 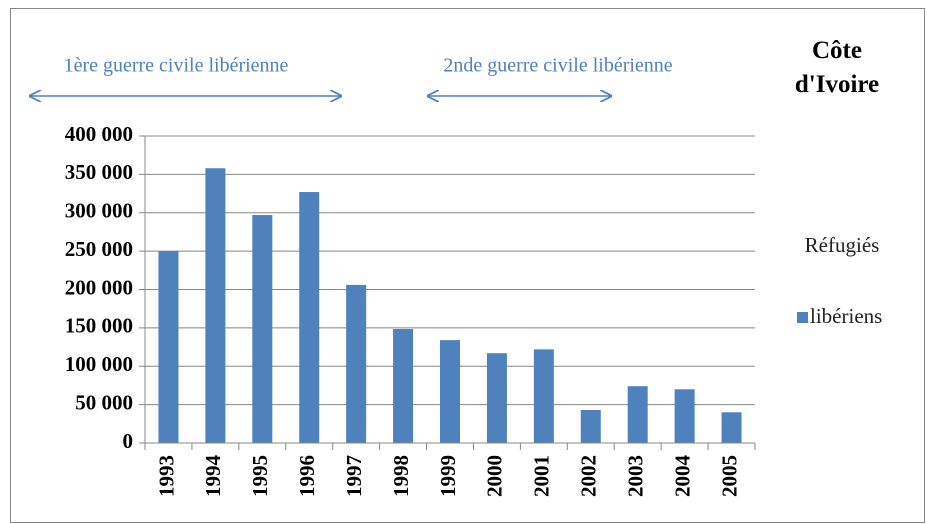 What do you see at coordinates (837, 67) in the screenshot?
I see `chart-title: Côte d'Ivoire` at bounding box center [837, 67].